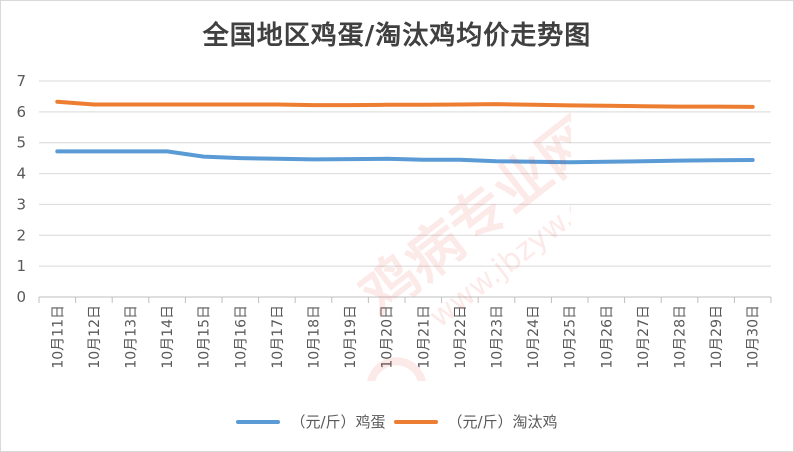 The width and height of the screenshot is (794, 452). Describe the element at coordinates (315, 337) in the screenshot. I see `x-tick-label: 10月18日` at that location.